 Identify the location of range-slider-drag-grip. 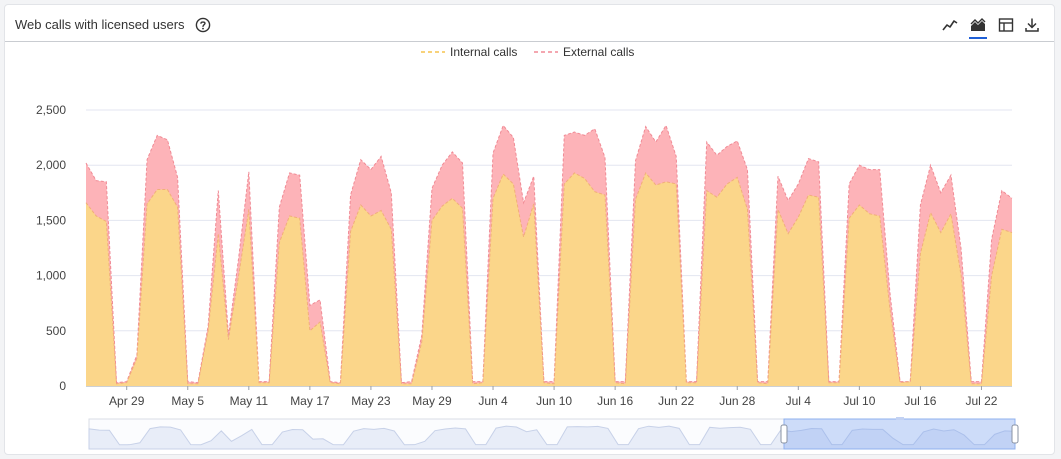
(900, 418).